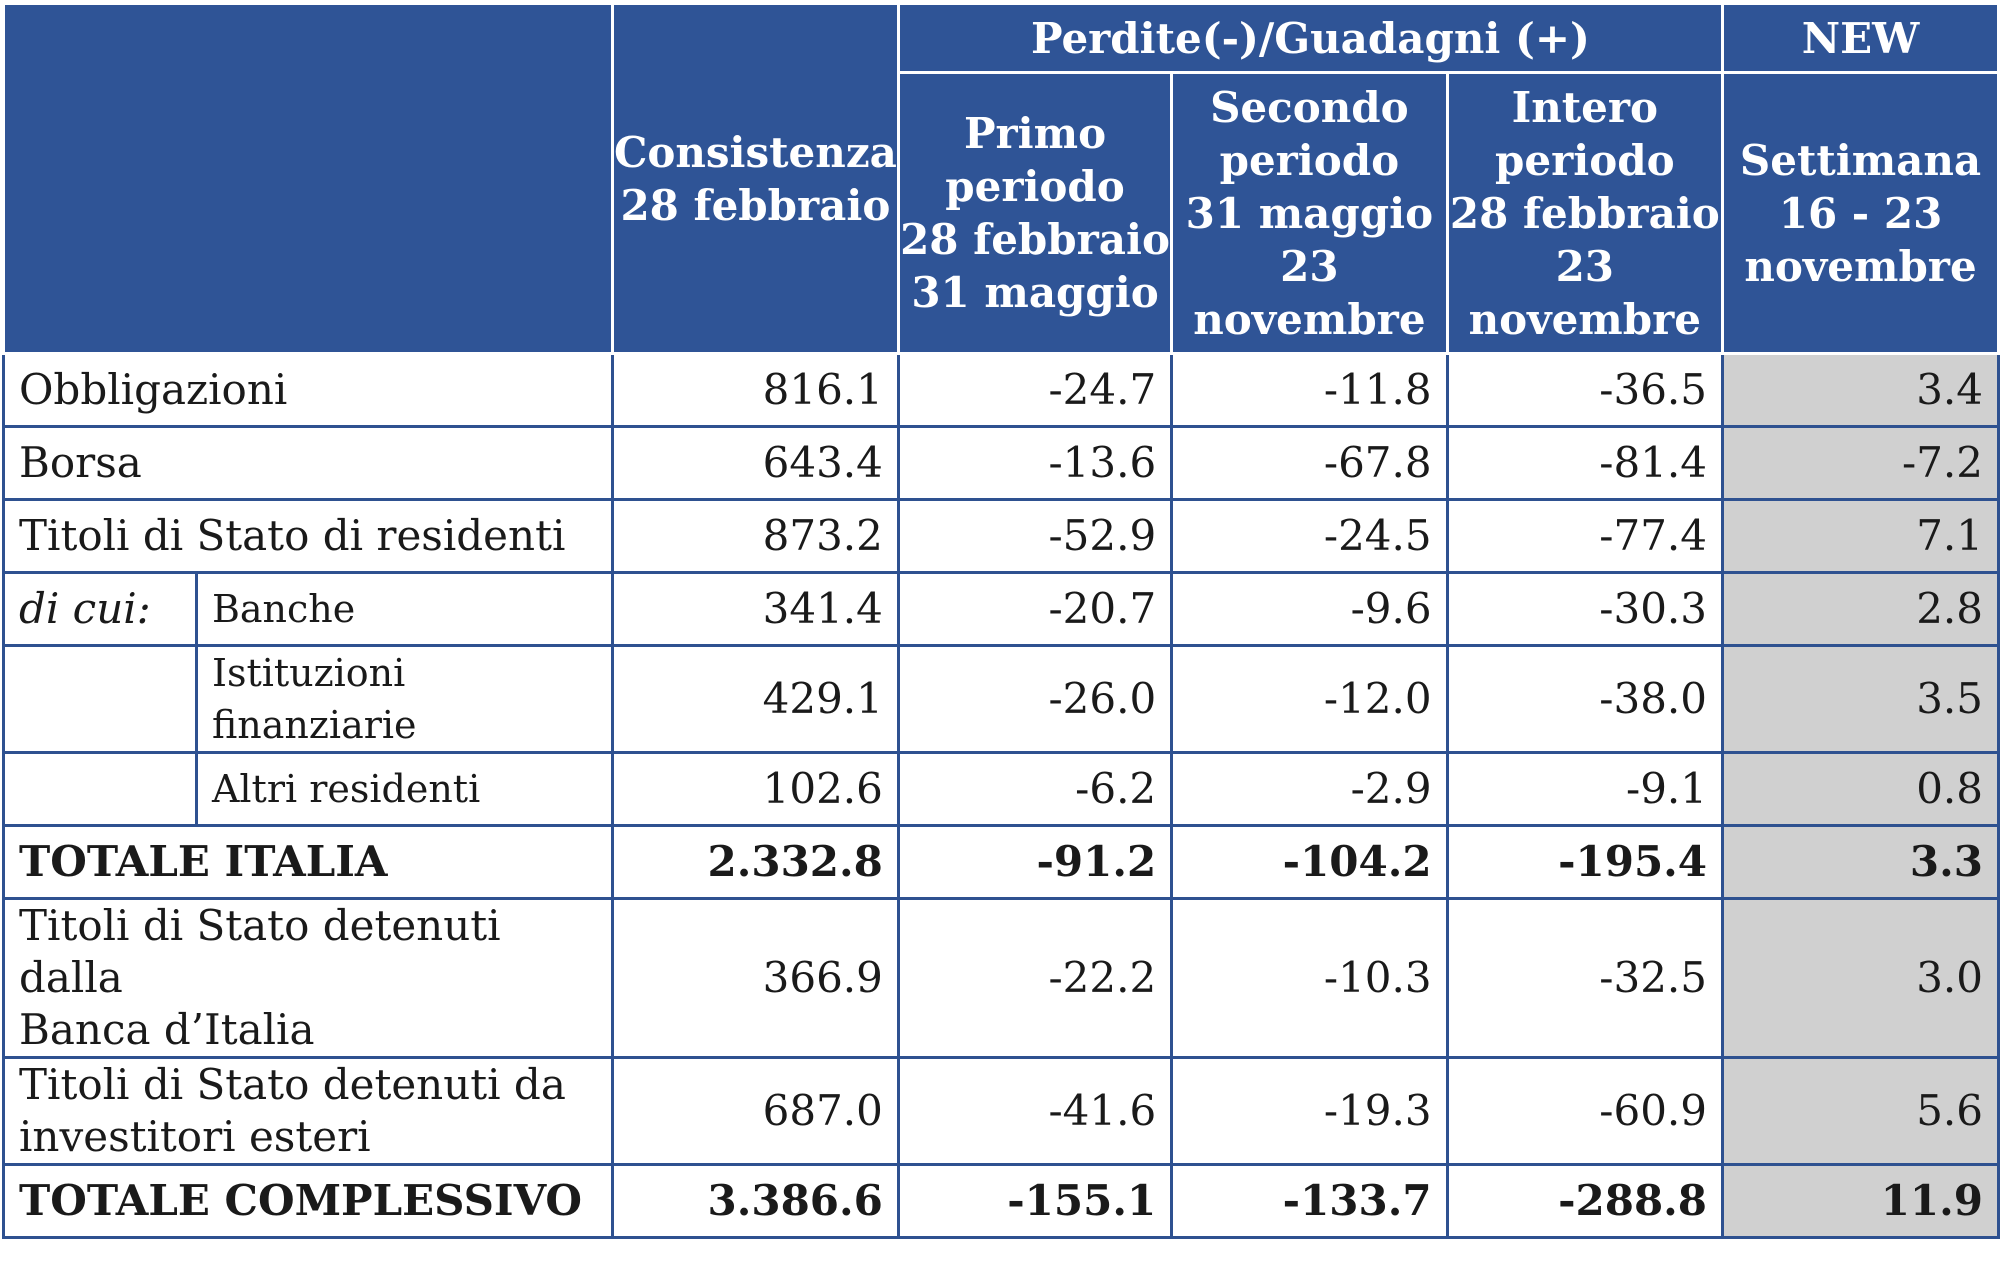 This screenshot has height=1264, width=2000. What do you see at coordinates (1585, 390) in the screenshot?
I see `cell-intero: -36.5` at bounding box center [1585, 390].